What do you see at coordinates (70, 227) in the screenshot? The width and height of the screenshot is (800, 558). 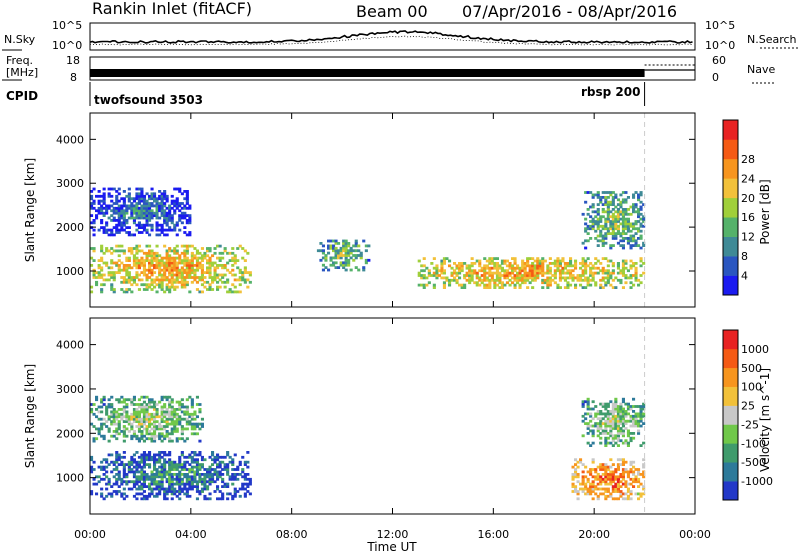 I see `y-tick-label: 2000` at bounding box center [70, 227].